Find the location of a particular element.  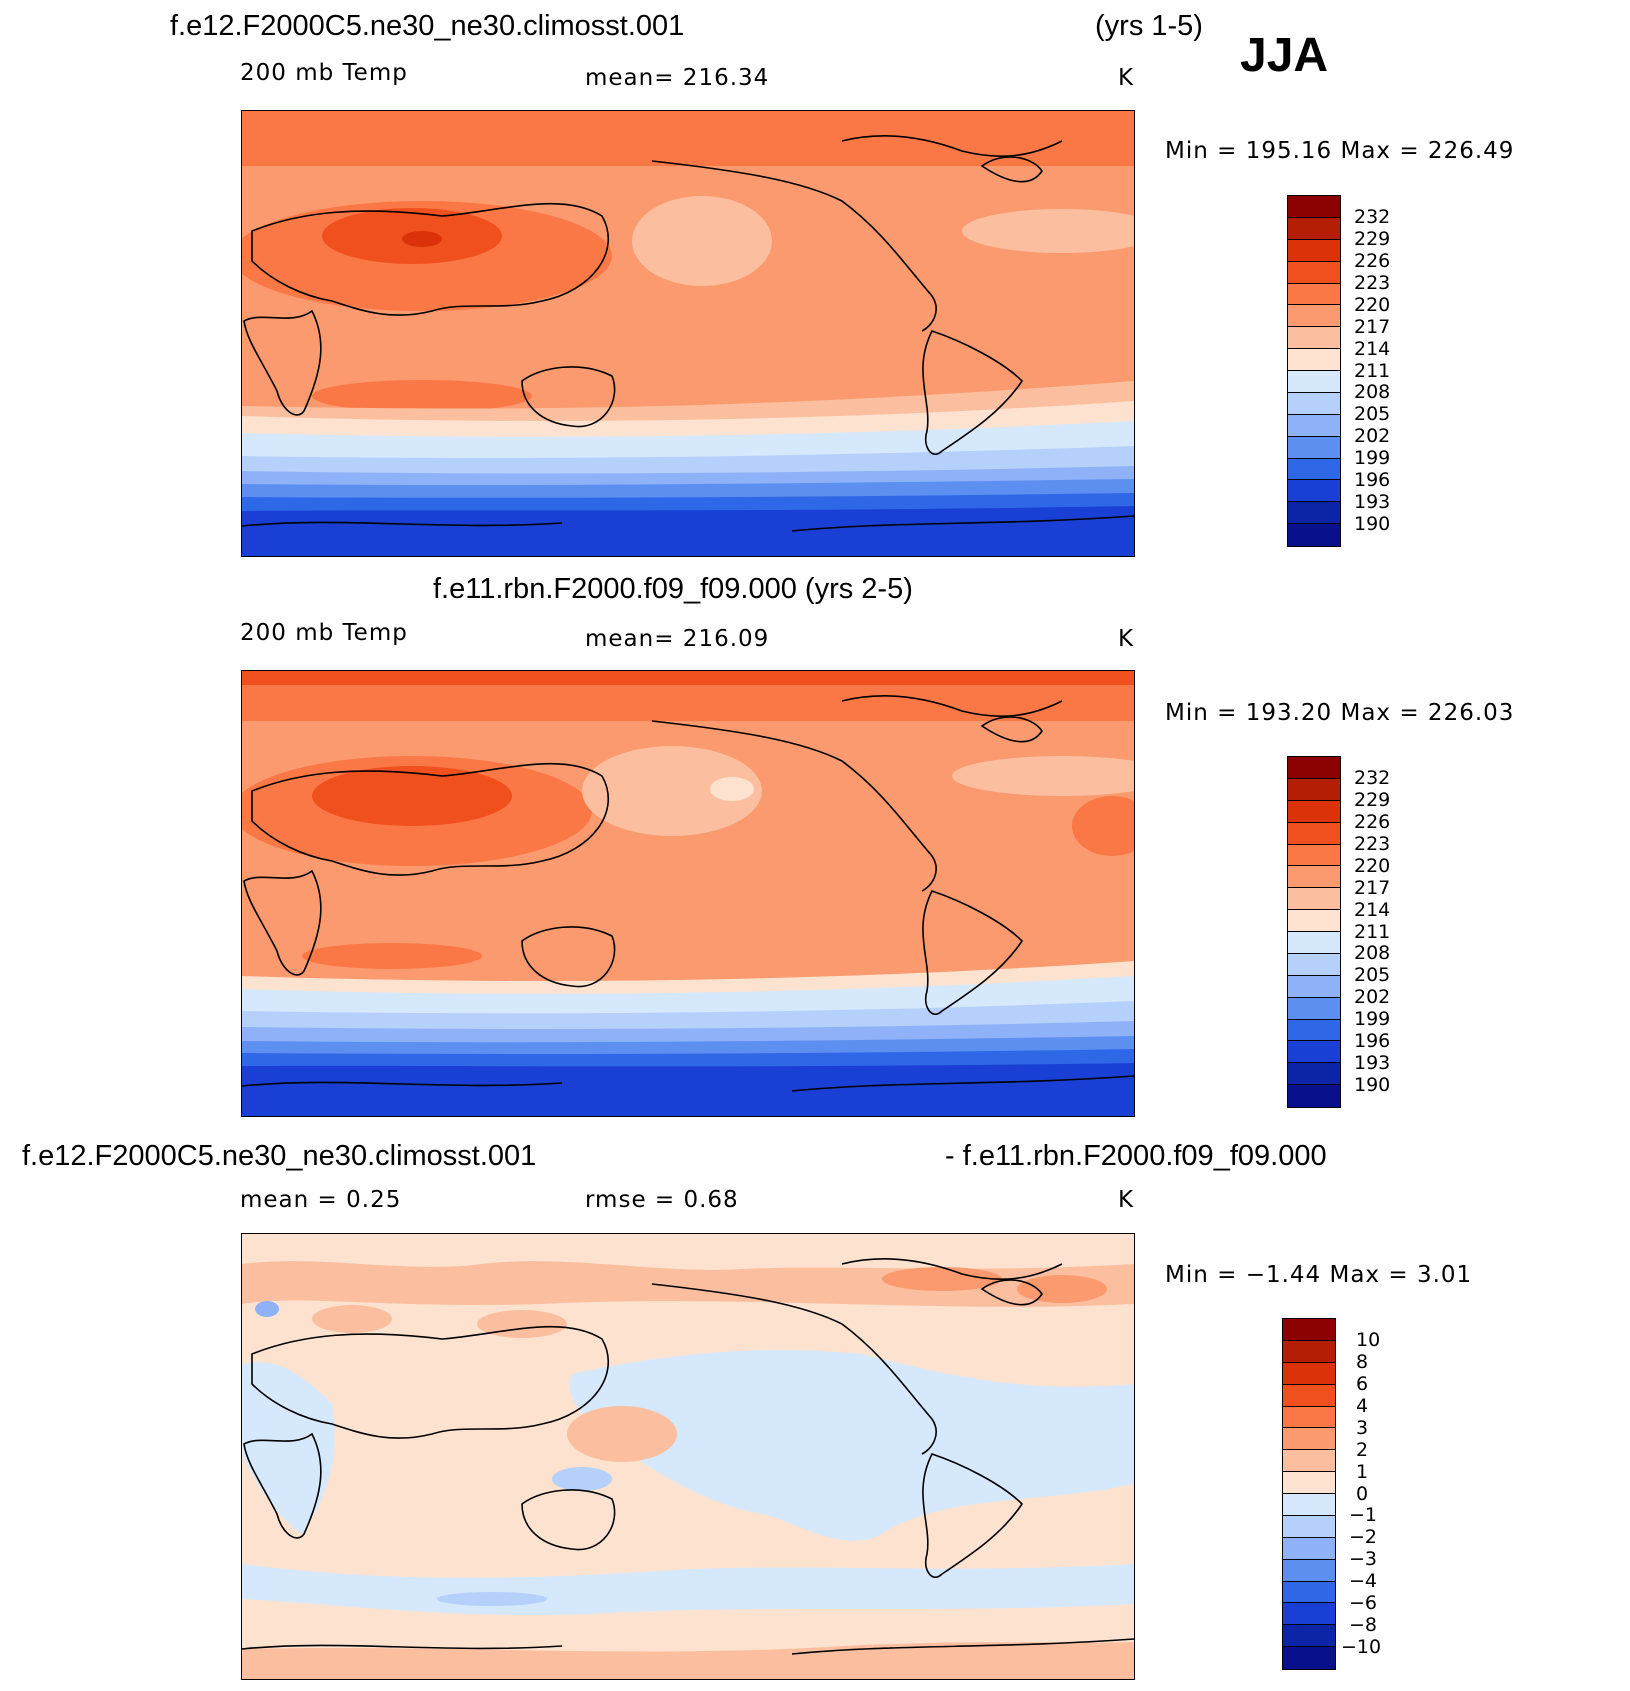

tick-label: −4 is located at coordinates (1363, 1581).